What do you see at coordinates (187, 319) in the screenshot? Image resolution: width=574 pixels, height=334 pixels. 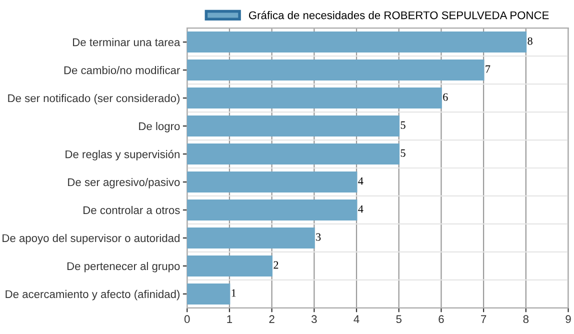 I see `x-tick-label: 0` at bounding box center [187, 319].